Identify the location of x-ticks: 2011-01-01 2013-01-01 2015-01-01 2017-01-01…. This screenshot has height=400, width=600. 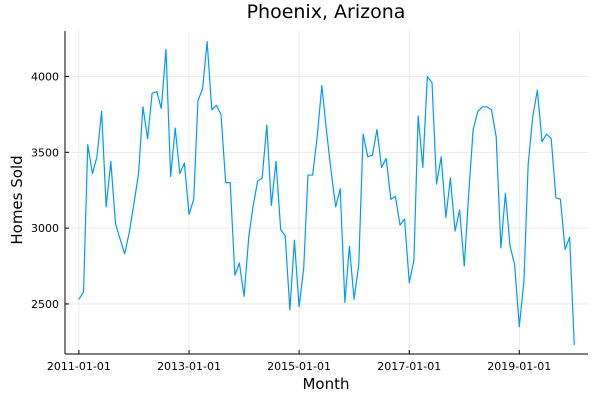
(299, 361).